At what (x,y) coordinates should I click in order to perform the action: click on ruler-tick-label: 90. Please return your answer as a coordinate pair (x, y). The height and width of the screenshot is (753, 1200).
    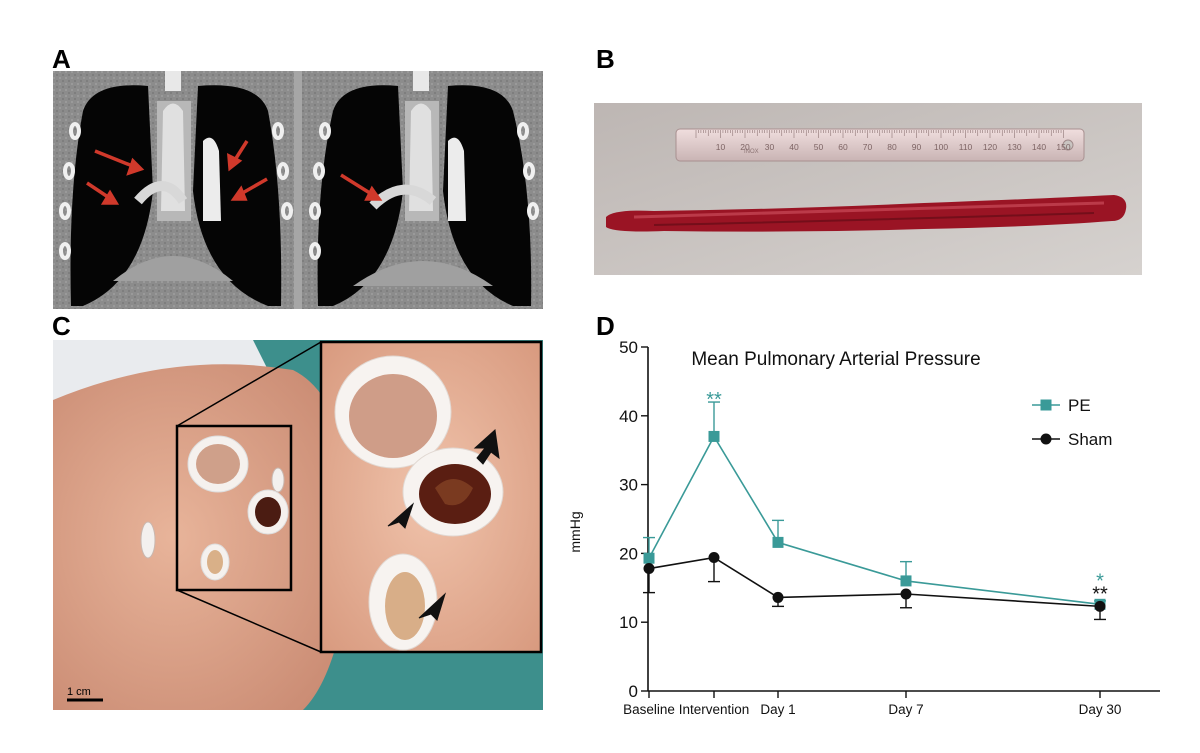
    Looking at the image, I should click on (917, 147).